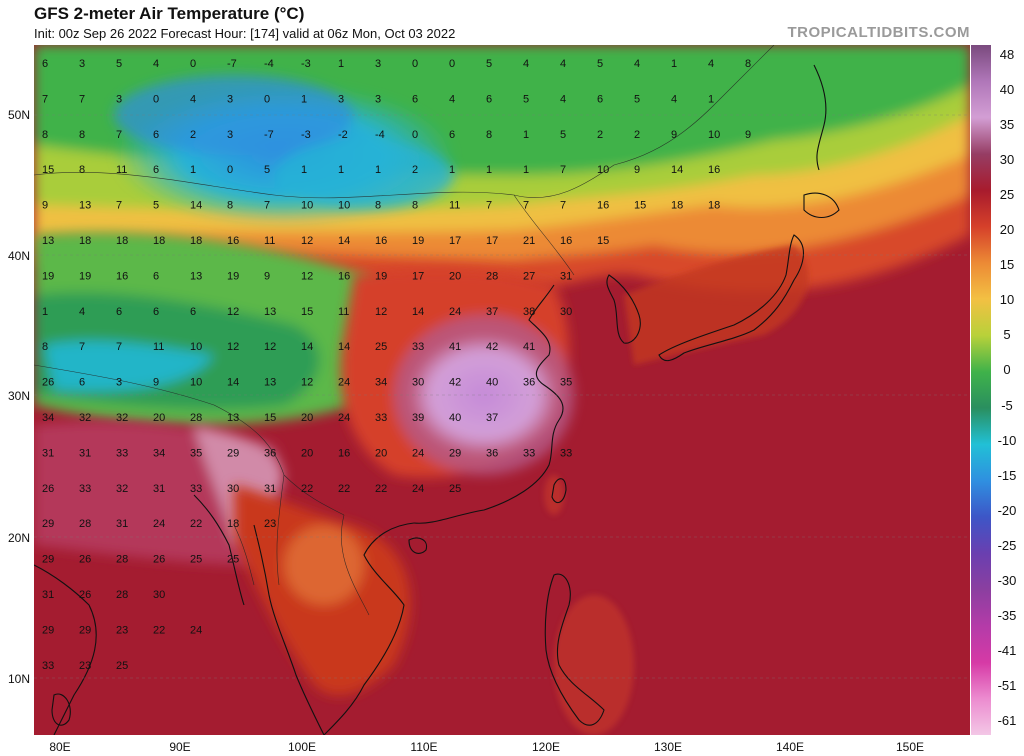 This screenshot has width=1024, height=756. What do you see at coordinates (1007, 475) in the screenshot?
I see `colorbar-tick-label: -15` at bounding box center [1007, 475].